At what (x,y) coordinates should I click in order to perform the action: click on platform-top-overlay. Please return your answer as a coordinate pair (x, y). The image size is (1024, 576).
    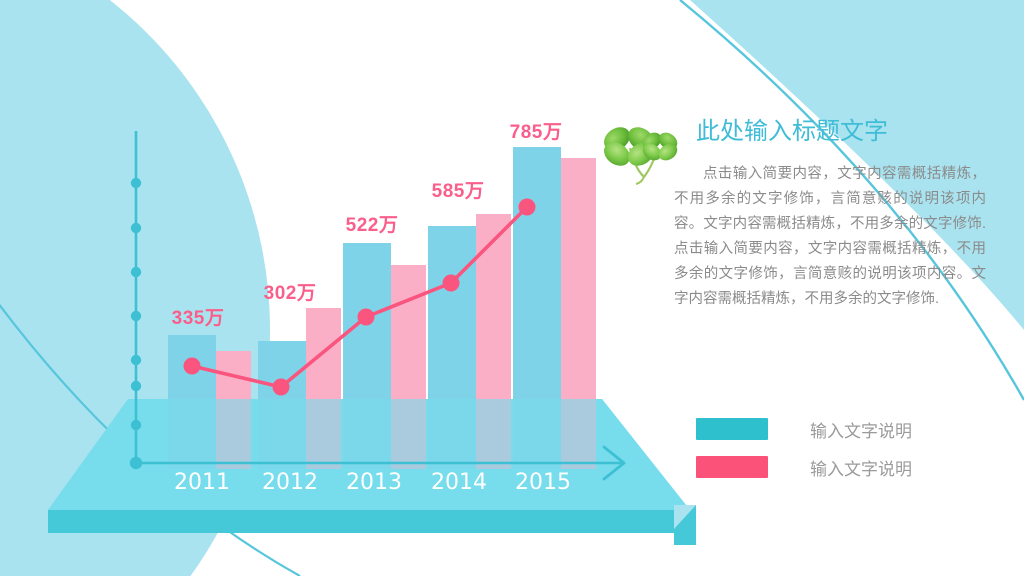
    Looking at the image, I should click on (369, 454).